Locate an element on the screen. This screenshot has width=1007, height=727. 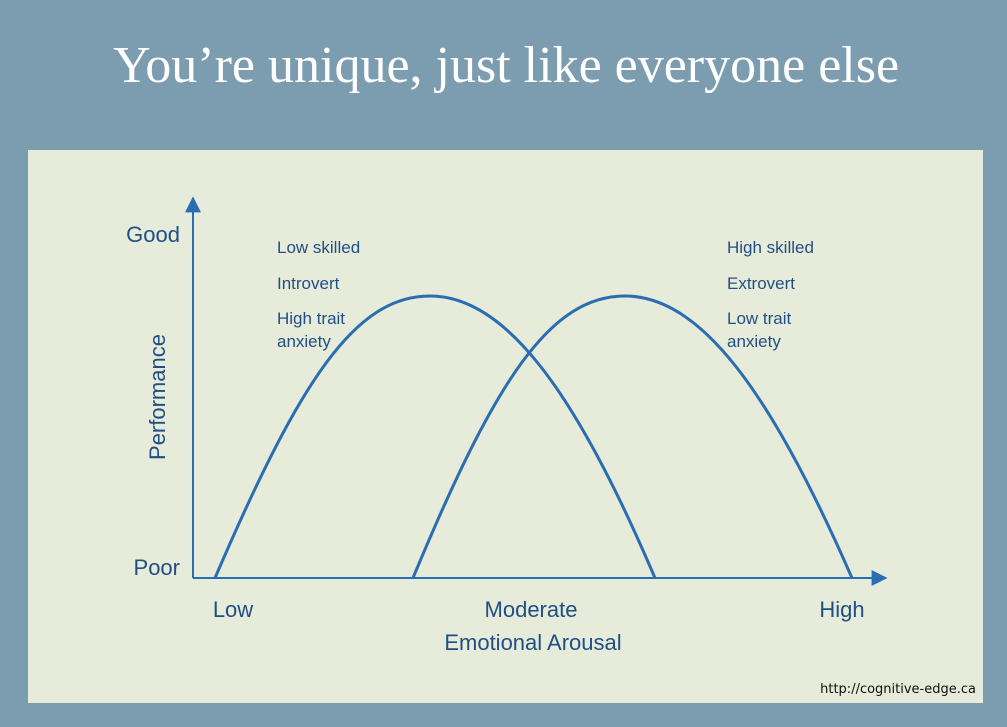
y-axis-title: Performance is located at coordinates (157, 397).